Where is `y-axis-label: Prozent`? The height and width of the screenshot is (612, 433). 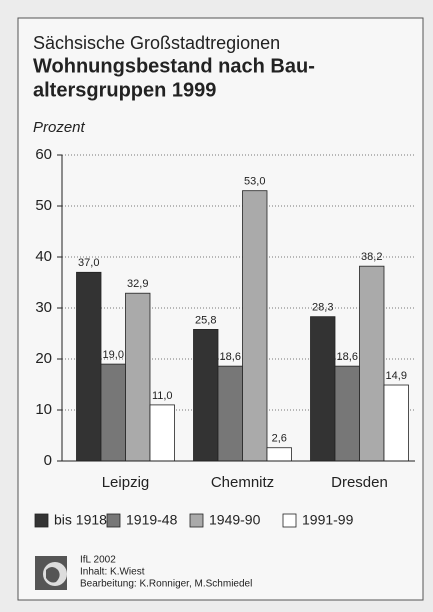
y-axis-label: Prozent is located at coordinates (59, 127).